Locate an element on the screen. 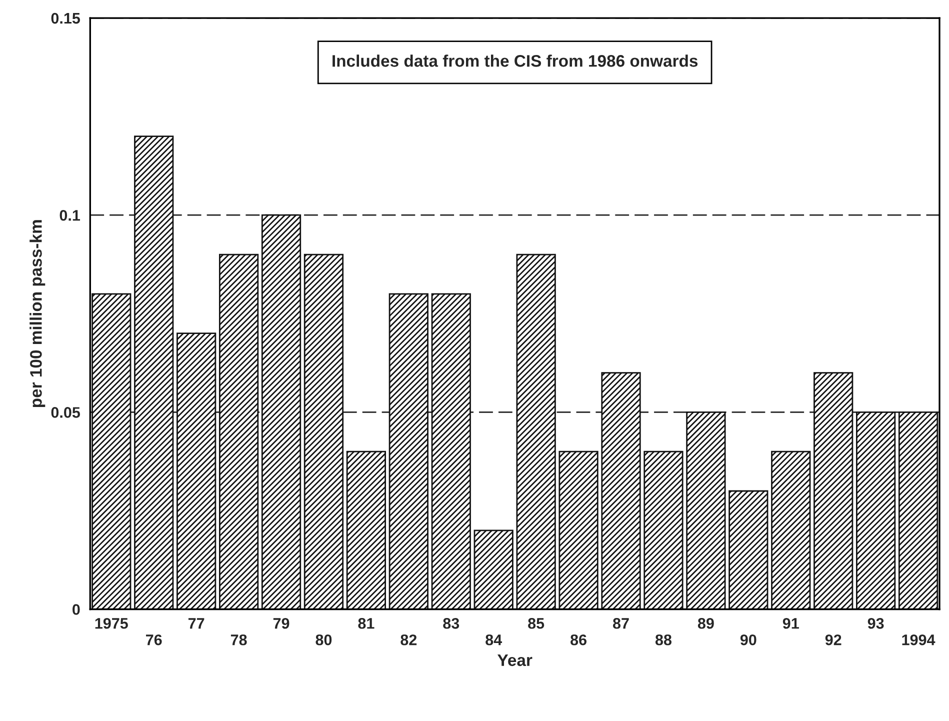 This screenshot has width=949, height=721. y-tick-label: 0 is located at coordinates (76, 609).